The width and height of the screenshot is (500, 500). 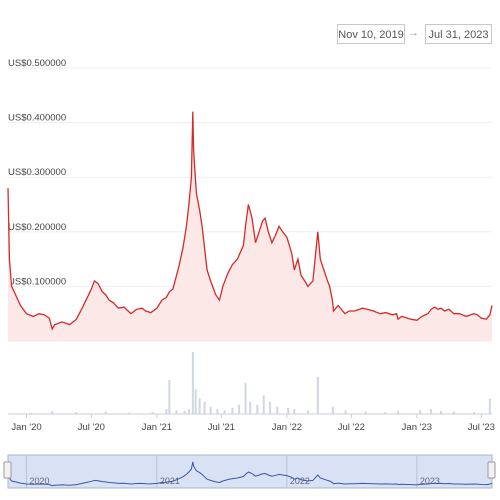 I want to click on range-to-input: Jul 31, 2023, so click(x=458, y=34).